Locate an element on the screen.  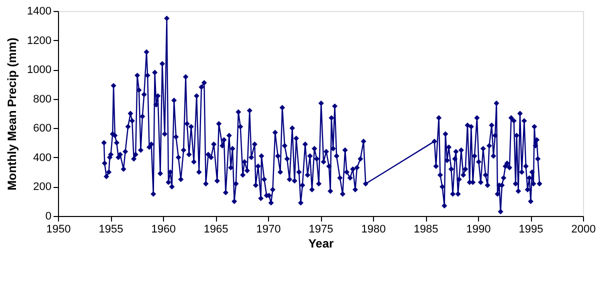
y-tick-label: 200 is located at coordinates (42, 187).